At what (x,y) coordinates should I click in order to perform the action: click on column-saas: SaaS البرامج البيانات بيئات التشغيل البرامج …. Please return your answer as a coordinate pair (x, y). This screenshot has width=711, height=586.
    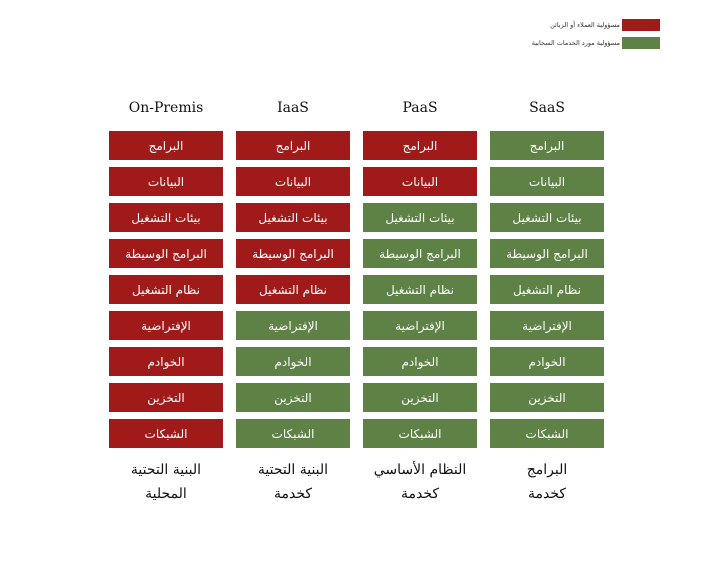
    Looking at the image, I should click on (547, 301).